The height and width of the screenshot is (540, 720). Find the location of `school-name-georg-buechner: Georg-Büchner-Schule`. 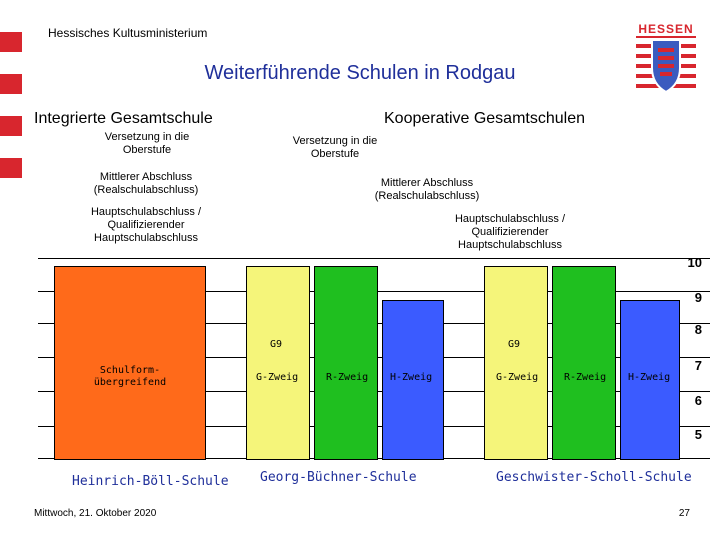

school-name-georg-buechner: Georg-Büchner-Schule is located at coordinates (338, 477).